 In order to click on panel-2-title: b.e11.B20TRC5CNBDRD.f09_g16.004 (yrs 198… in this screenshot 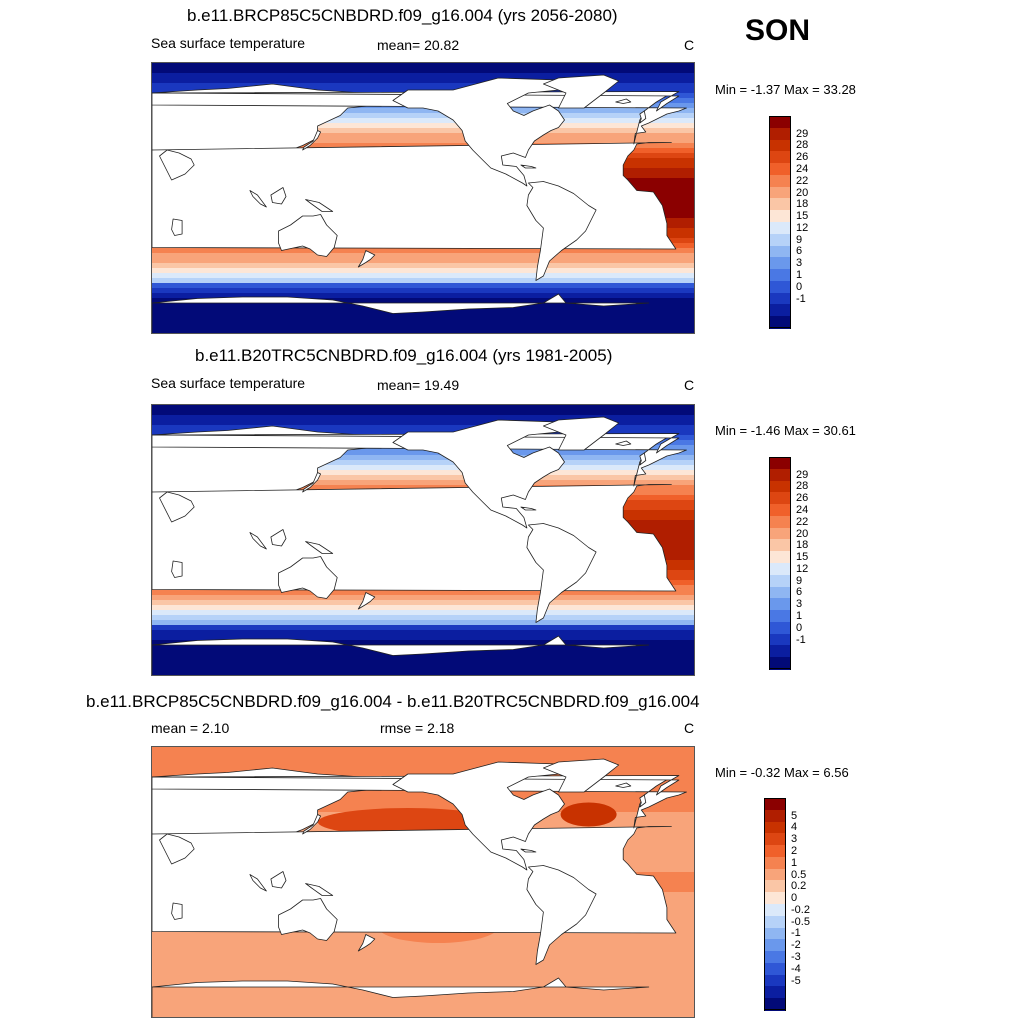, I will do `click(404, 355)`.